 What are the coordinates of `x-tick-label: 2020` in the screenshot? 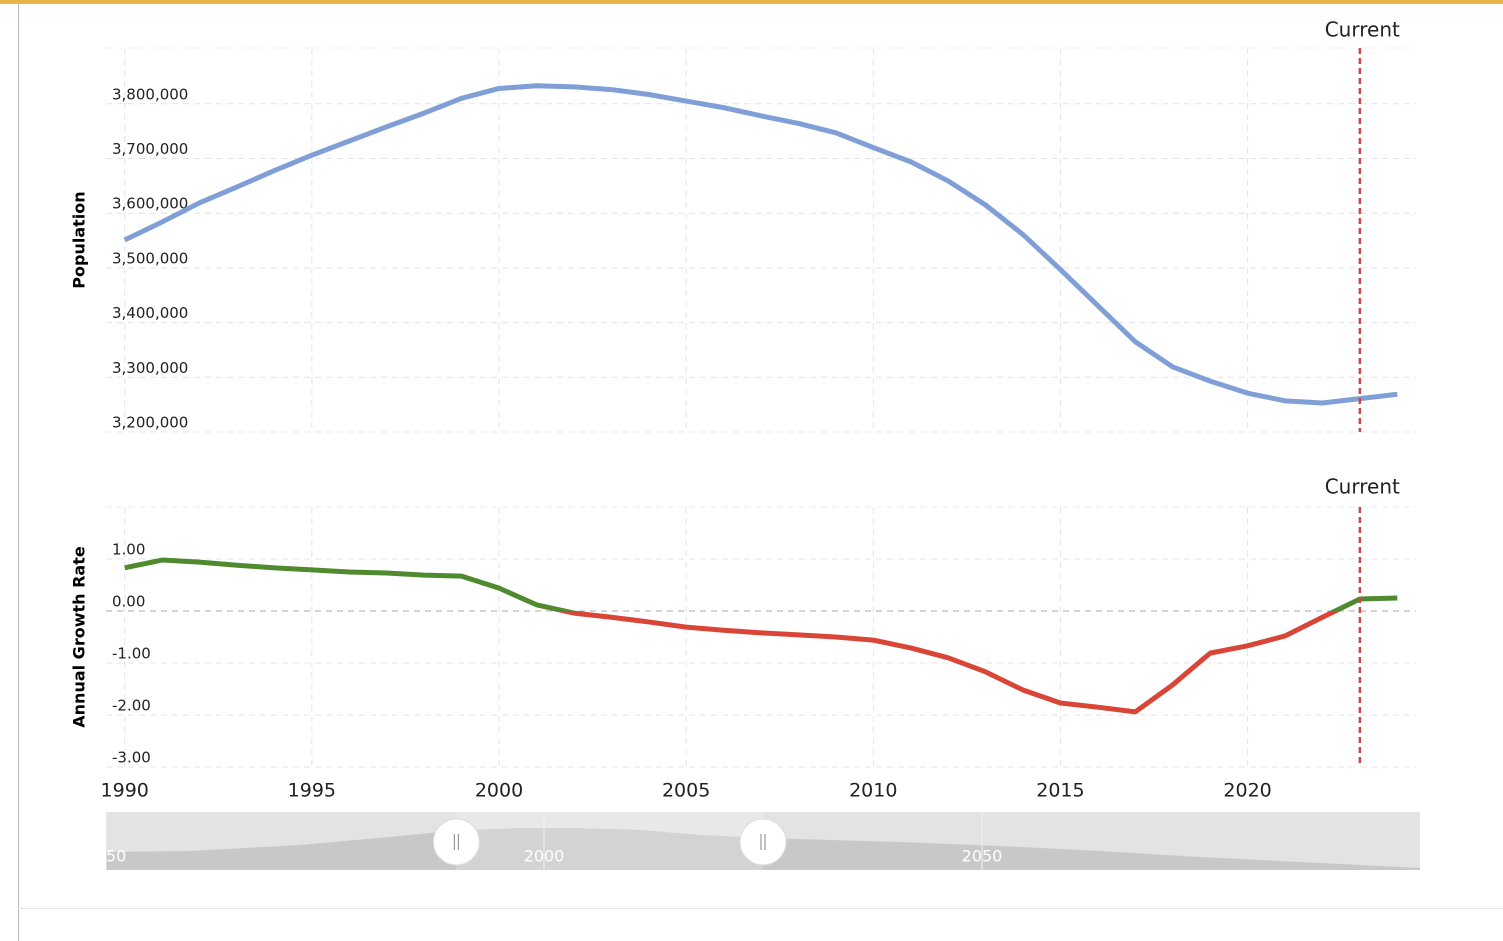 It's located at (1247, 791).